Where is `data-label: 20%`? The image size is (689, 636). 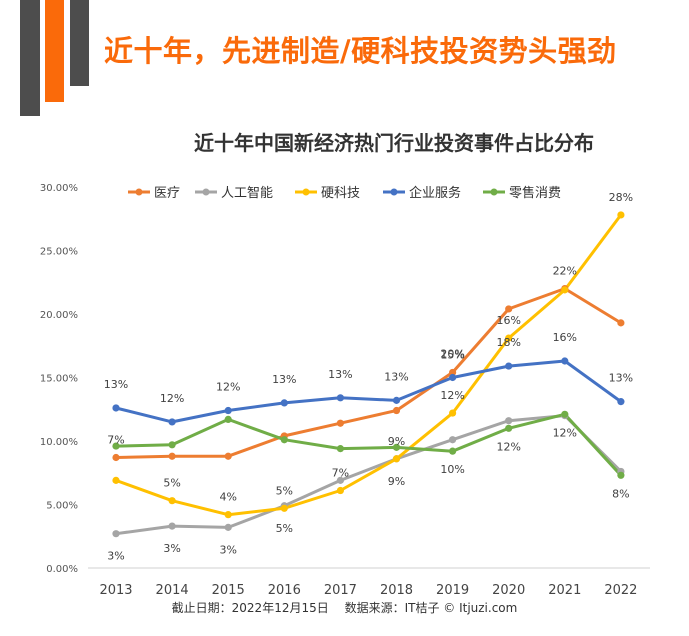 data-label: 20% is located at coordinates (452, 354).